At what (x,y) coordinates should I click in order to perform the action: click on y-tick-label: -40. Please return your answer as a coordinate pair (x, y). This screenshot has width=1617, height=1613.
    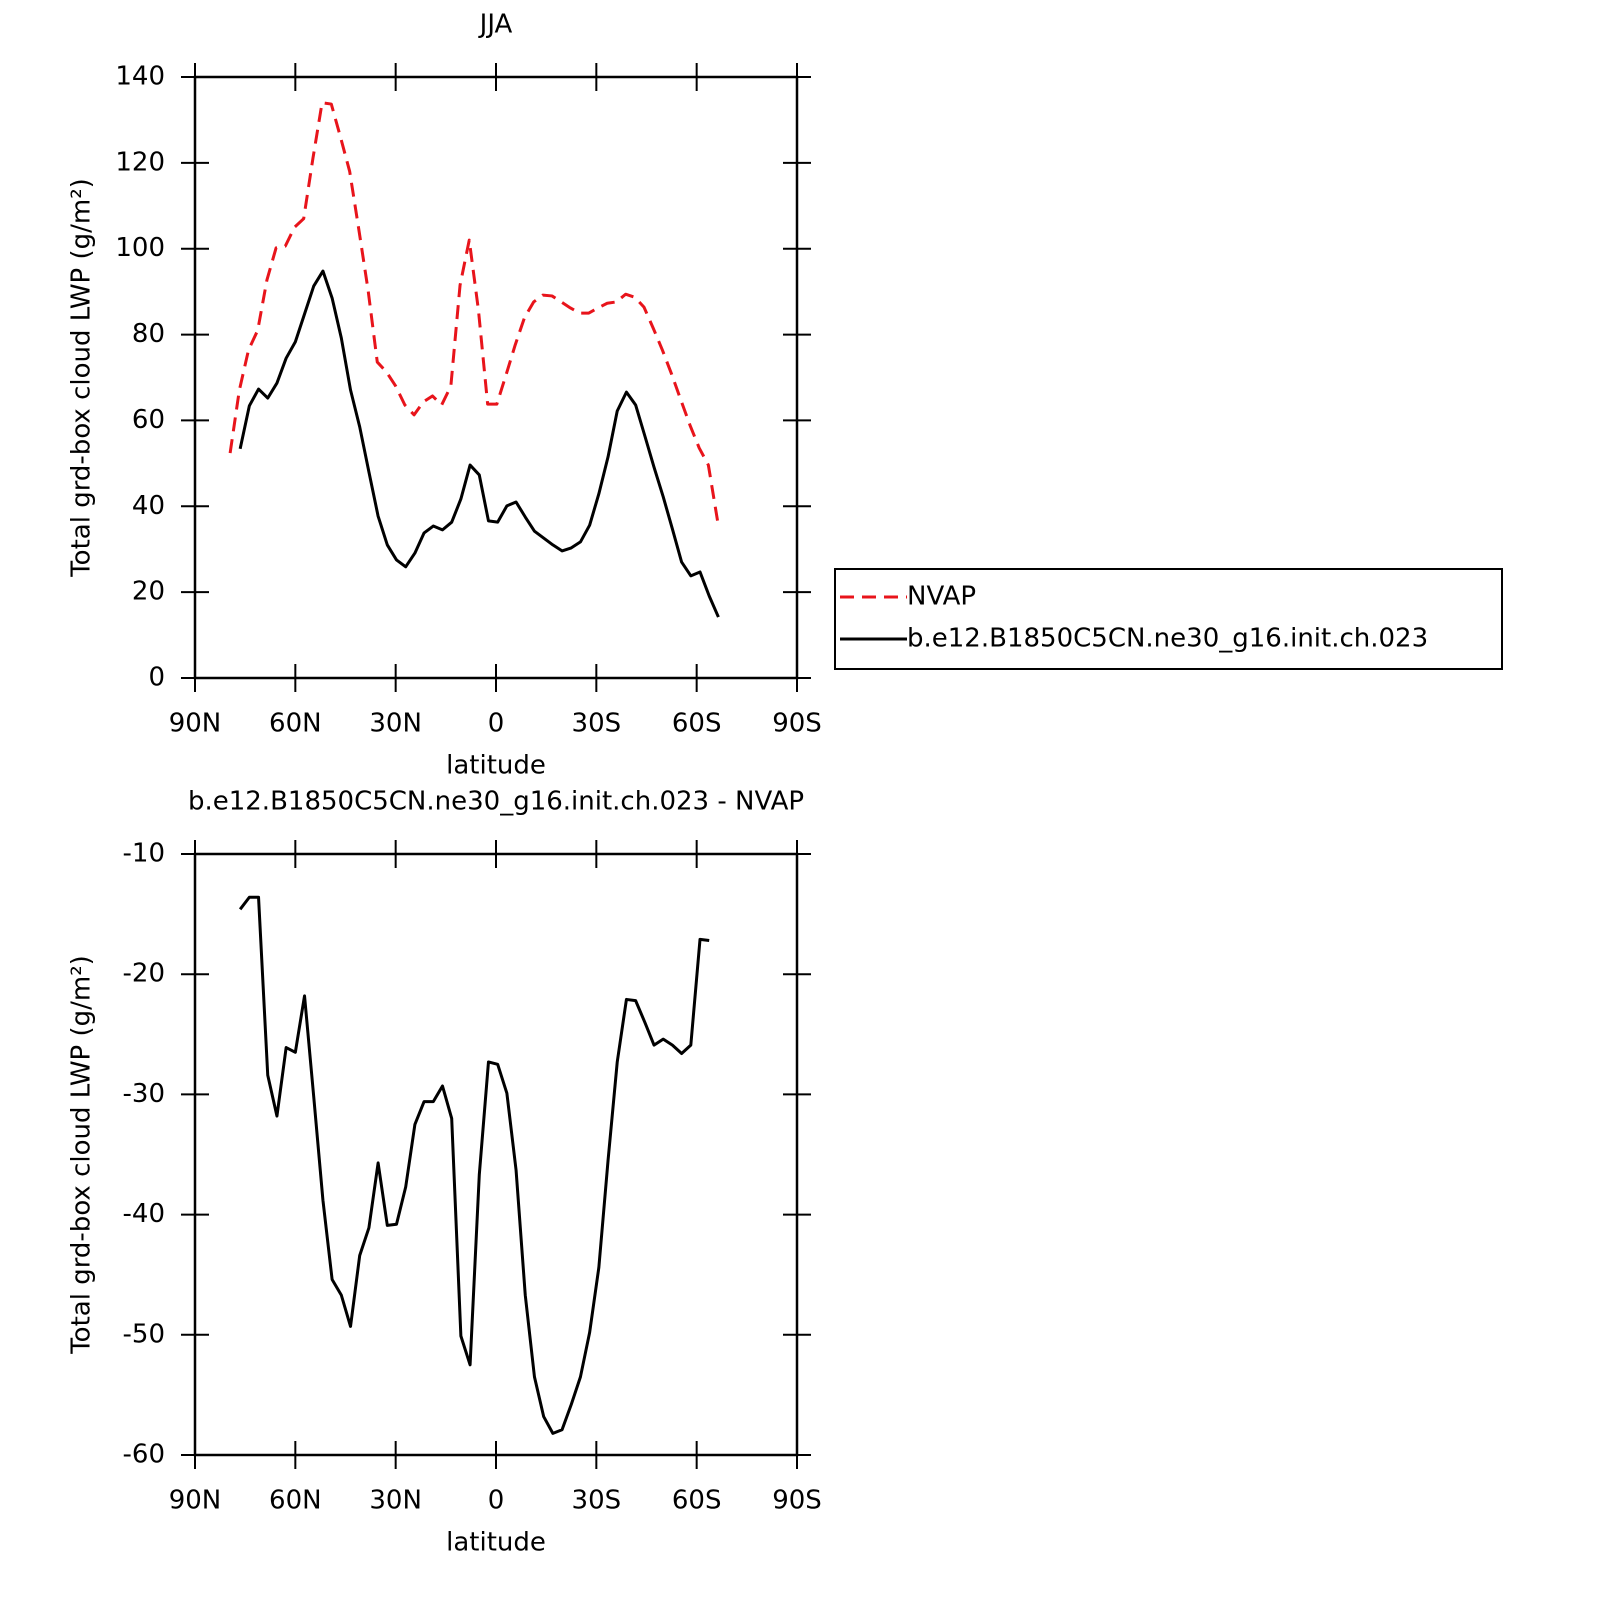
    Looking at the image, I should click on (144, 1214).